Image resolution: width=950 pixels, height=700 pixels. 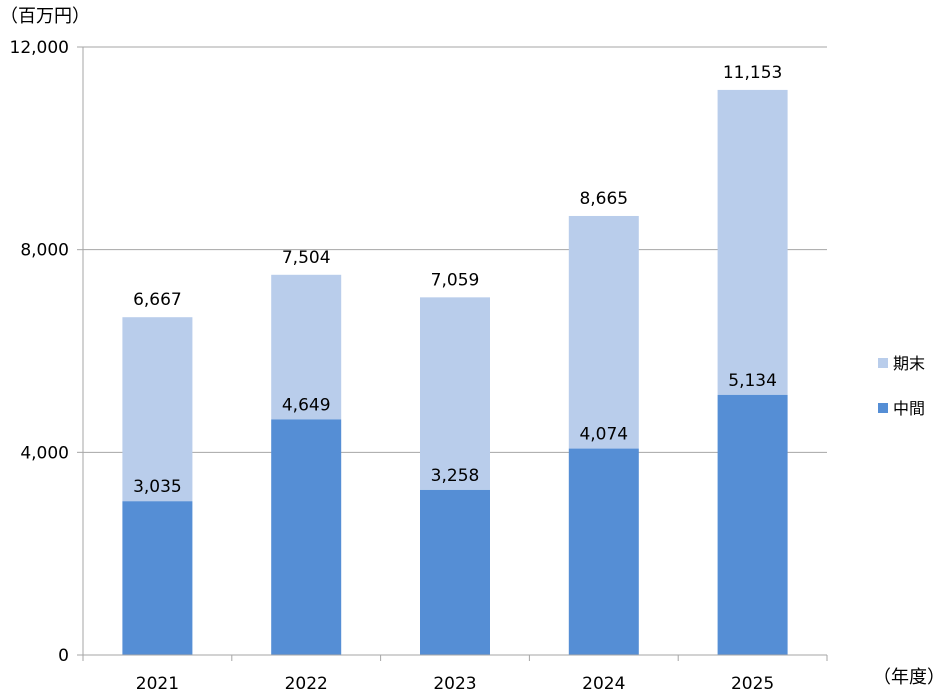 What do you see at coordinates (455, 393) in the screenshot?
I see `bar-kimatsu-2023` at bounding box center [455, 393].